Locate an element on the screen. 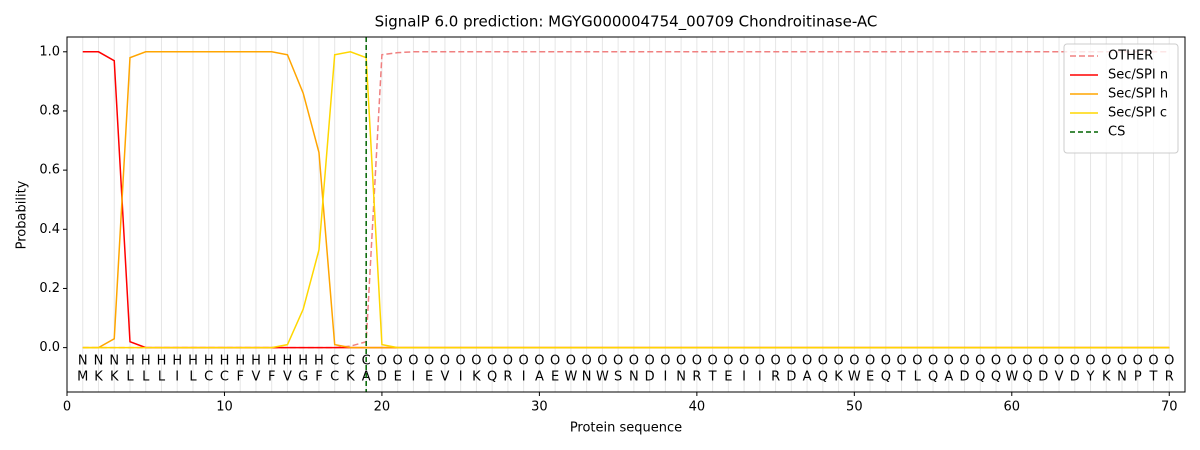 This screenshot has height=450, width=1200. residue-label: E is located at coordinates (555, 377).